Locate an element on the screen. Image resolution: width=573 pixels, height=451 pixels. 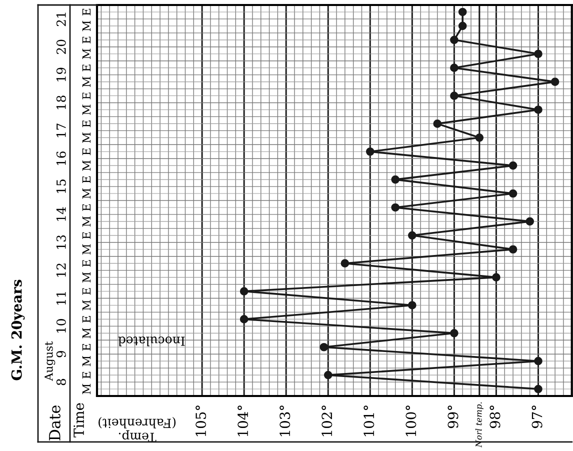
x-tick-label: 102° is located at coordinates (327, 421).